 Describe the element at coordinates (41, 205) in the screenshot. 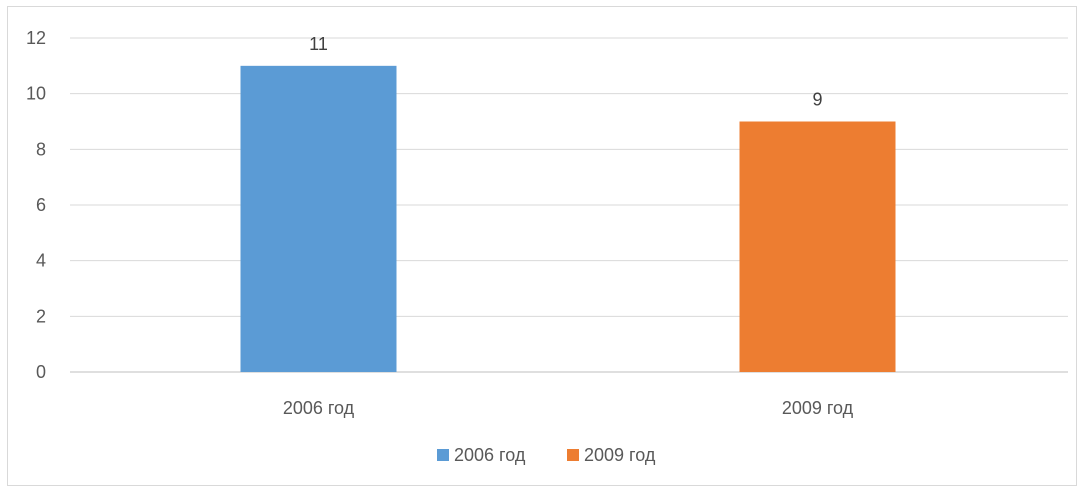

I see `y-tick-label: 6` at that location.